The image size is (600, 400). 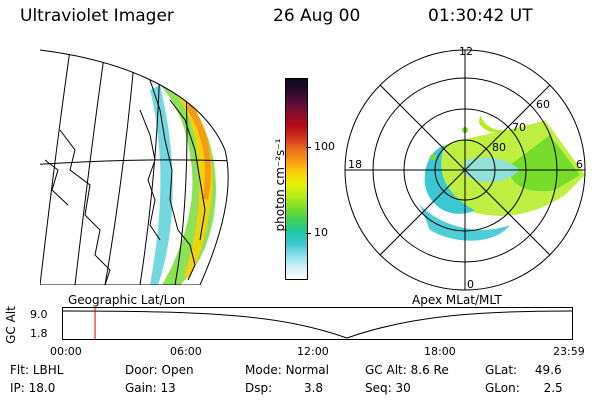 What do you see at coordinates (296, 179) in the screenshot?
I see `colorbar` at bounding box center [296, 179].